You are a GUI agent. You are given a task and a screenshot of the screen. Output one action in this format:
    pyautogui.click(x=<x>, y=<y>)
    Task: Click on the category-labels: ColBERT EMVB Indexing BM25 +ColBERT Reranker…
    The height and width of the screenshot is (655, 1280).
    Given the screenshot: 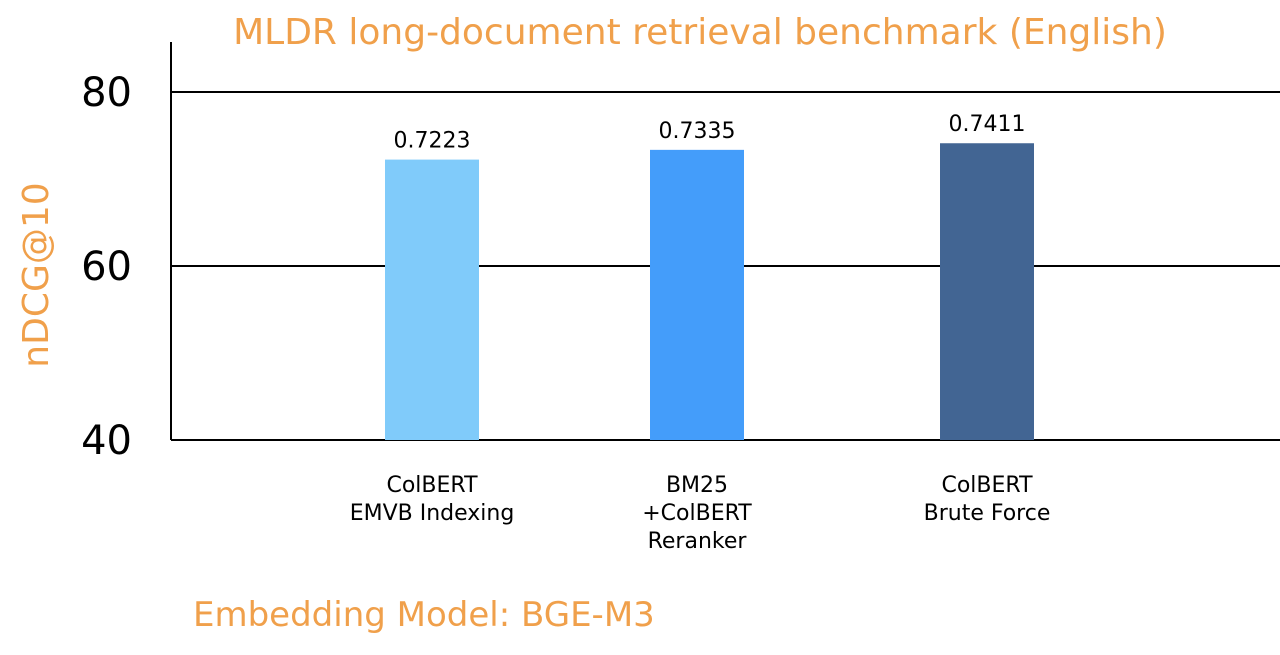 What is the action you would take?
    pyautogui.click(x=700, y=513)
    